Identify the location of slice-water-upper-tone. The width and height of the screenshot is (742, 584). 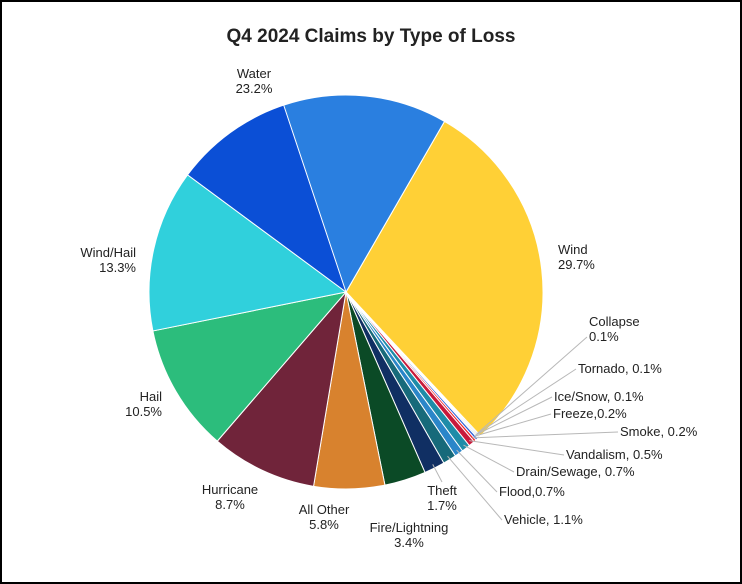
(364, 194).